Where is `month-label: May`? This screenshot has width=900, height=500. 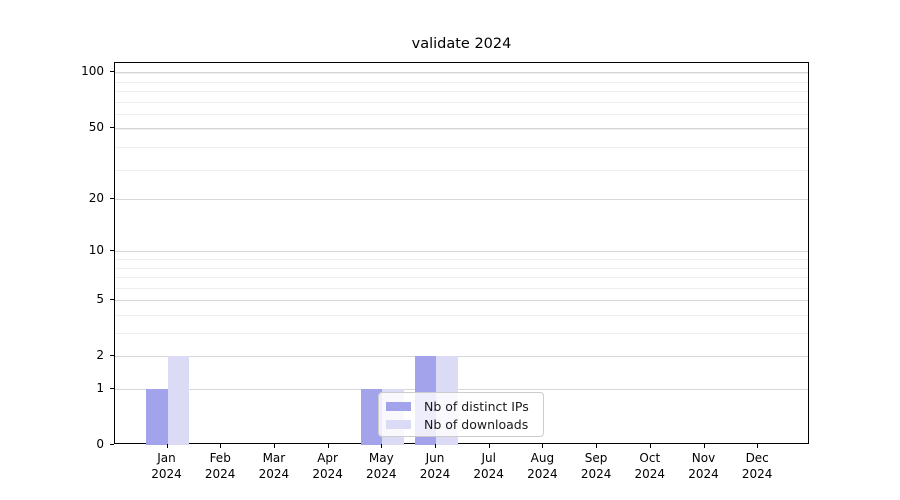 month-label: May is located at coordinates (381, 458).